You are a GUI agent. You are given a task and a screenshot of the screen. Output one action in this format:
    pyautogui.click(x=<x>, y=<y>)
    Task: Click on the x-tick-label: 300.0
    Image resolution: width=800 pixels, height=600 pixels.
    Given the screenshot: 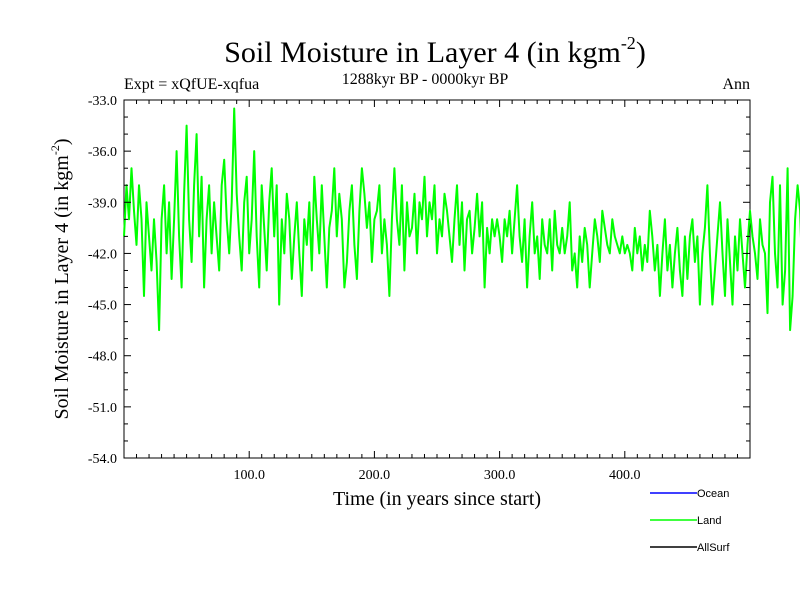 What is the action you would take?
    pyautogui.click(x=500, y=475)
    